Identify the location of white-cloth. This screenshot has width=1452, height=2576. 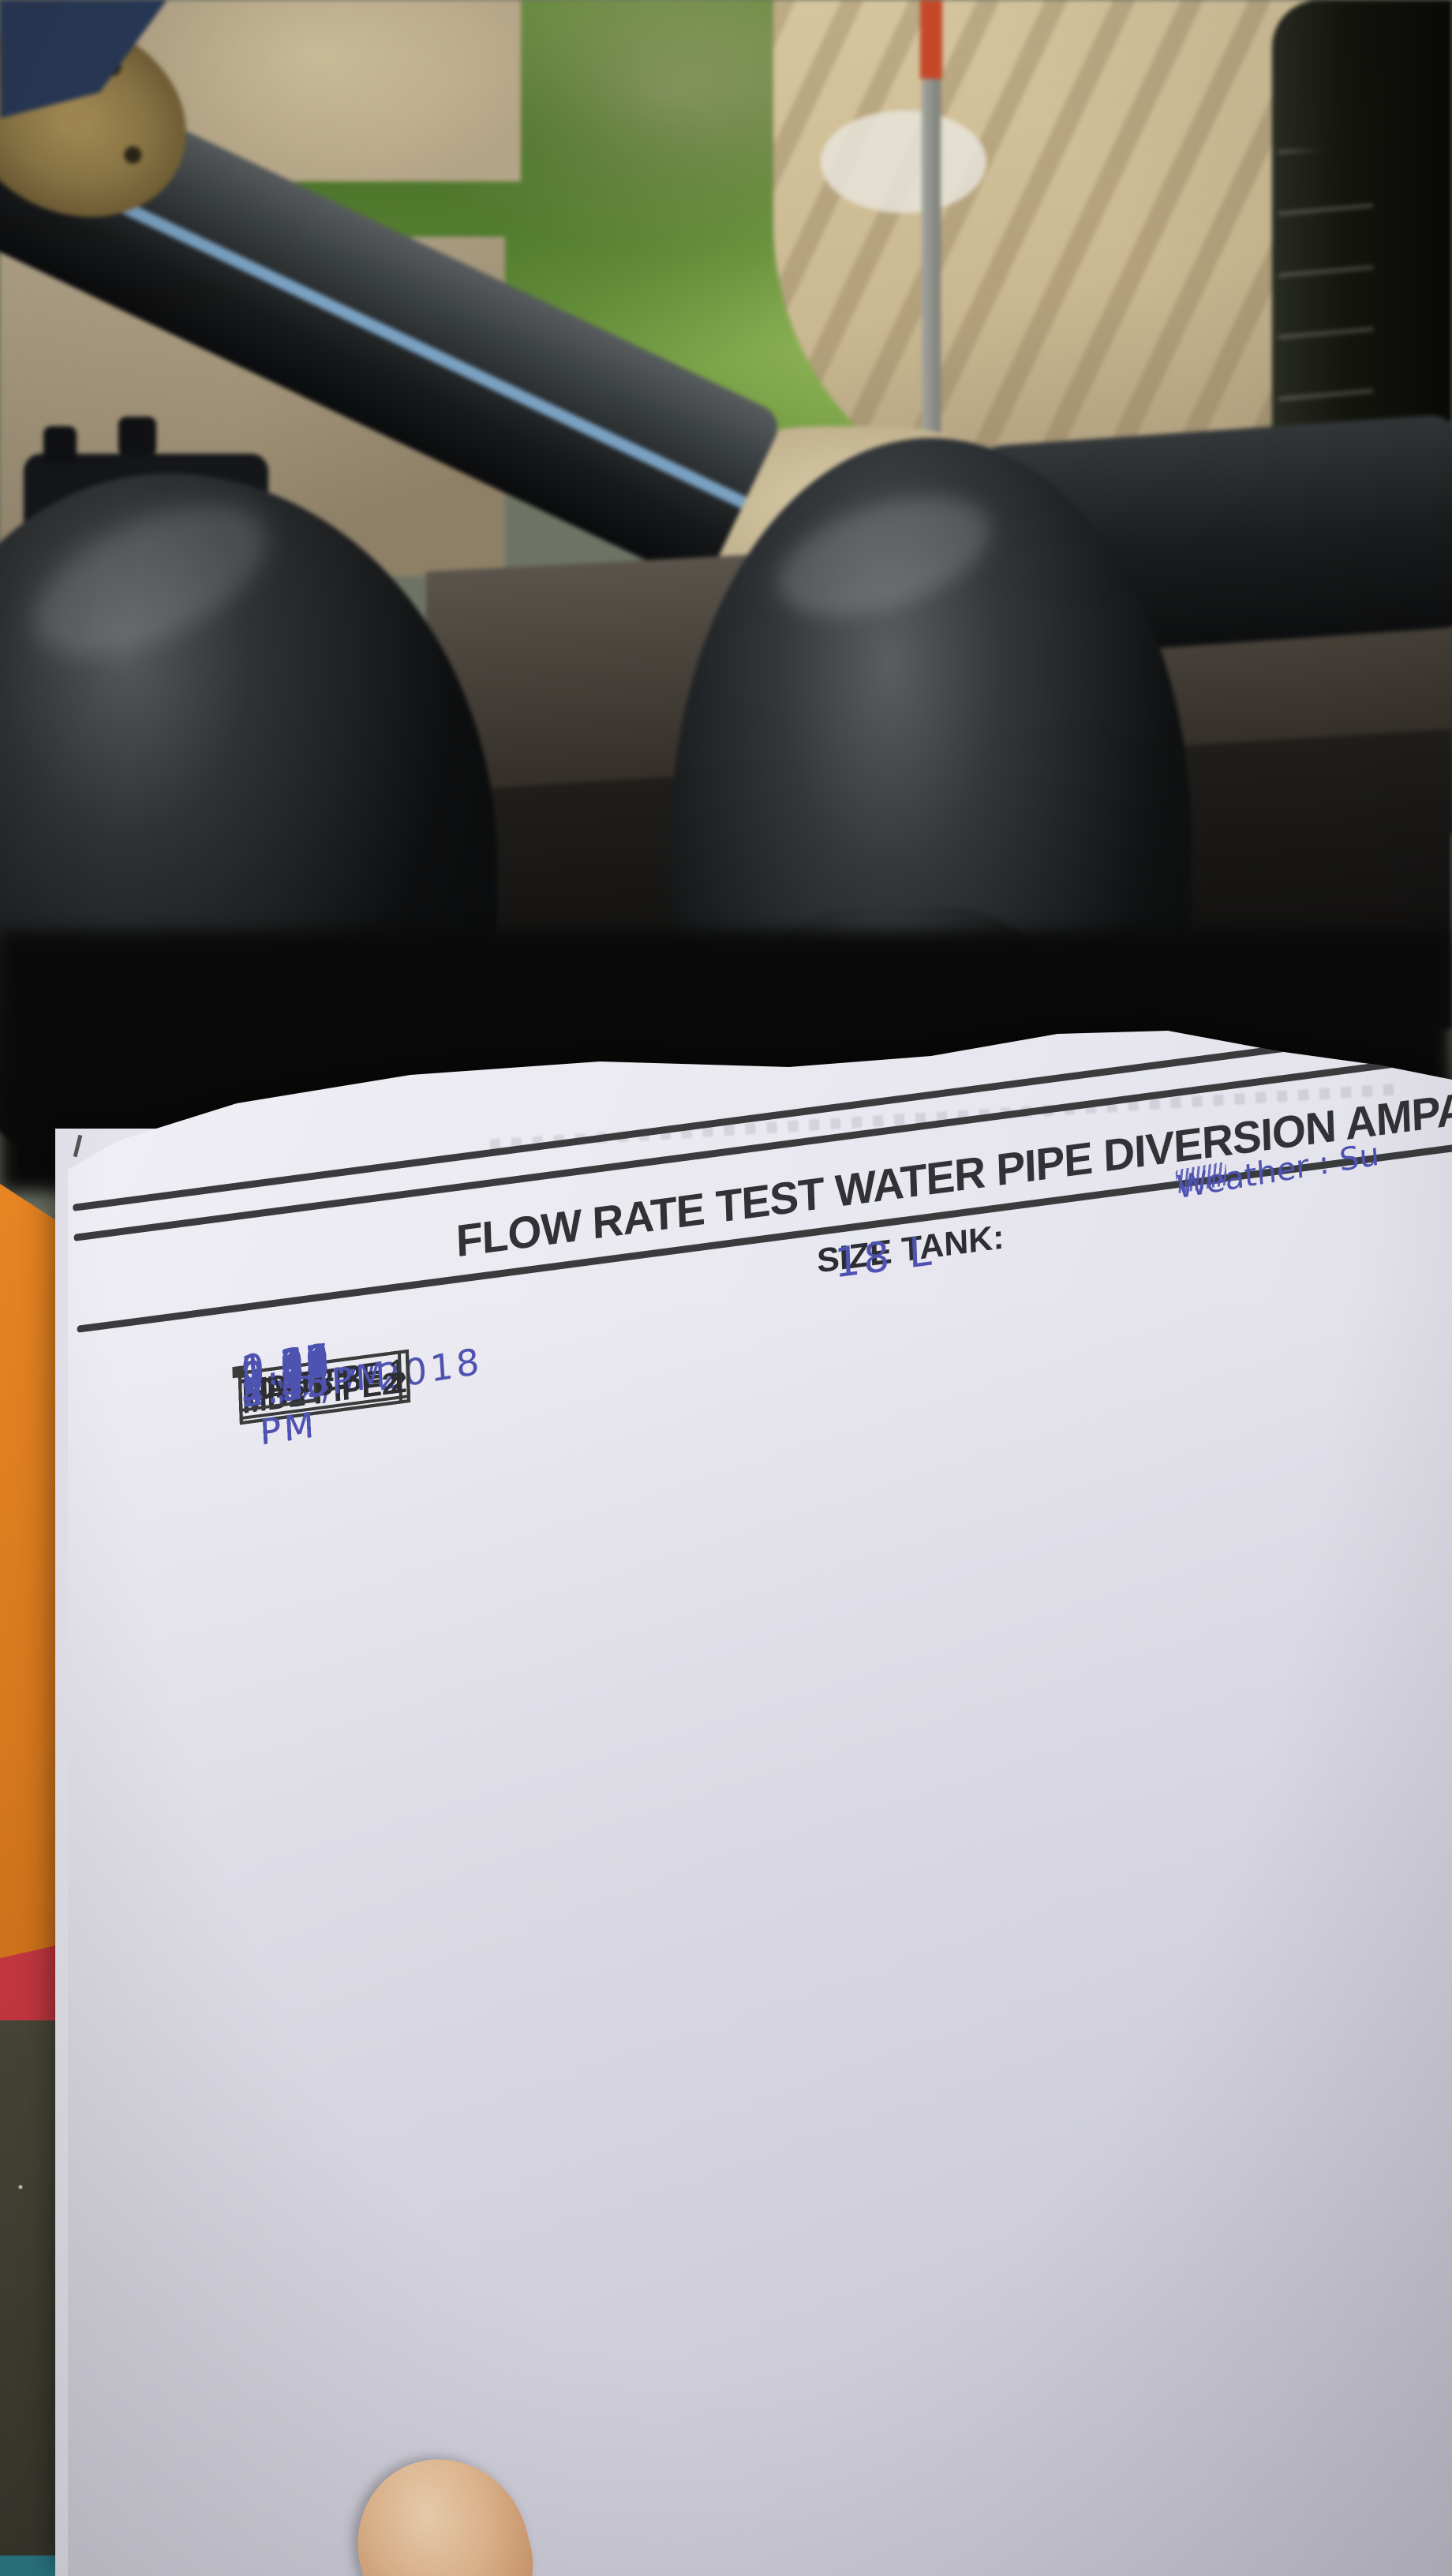
(903, 161).